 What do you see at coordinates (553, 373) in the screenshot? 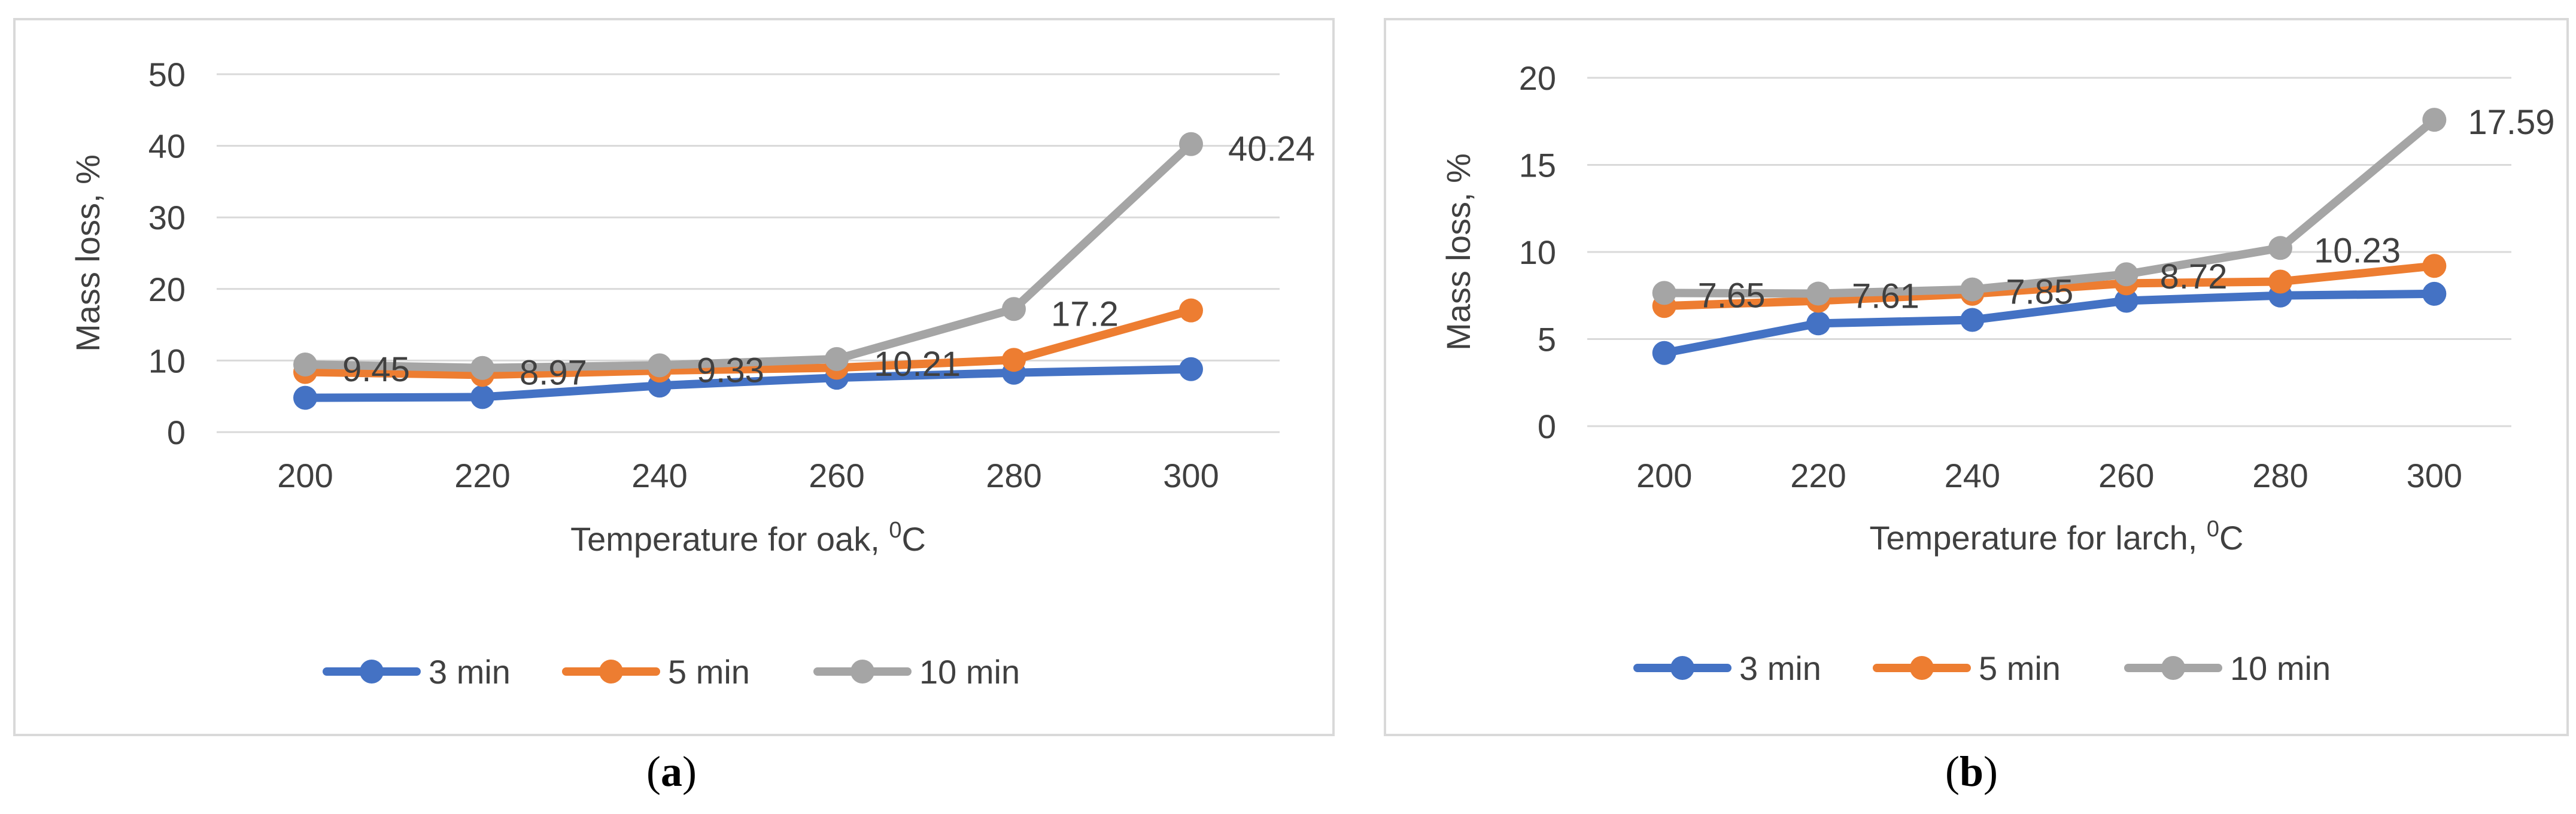
I see `data-label: 8.97` at bounding box center [553, 373].